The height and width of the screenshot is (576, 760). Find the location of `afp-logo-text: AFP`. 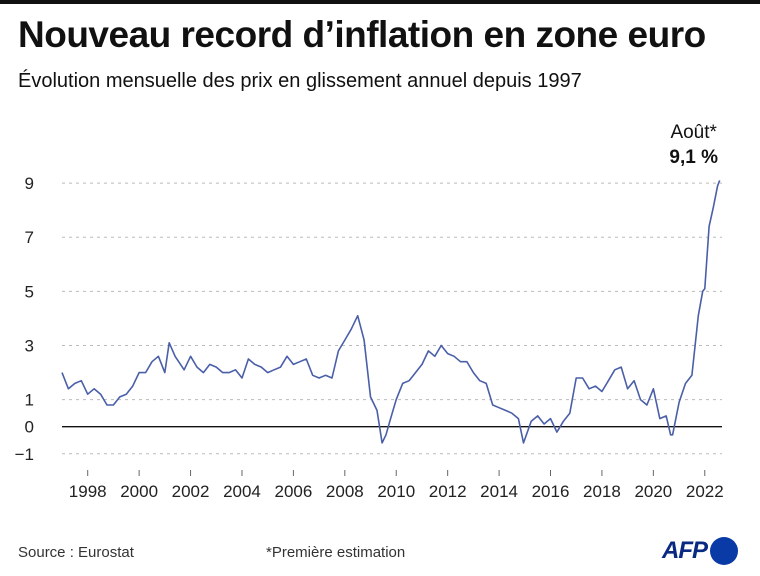

afp-logo-text: AFP is located at coordinates (685, 550).